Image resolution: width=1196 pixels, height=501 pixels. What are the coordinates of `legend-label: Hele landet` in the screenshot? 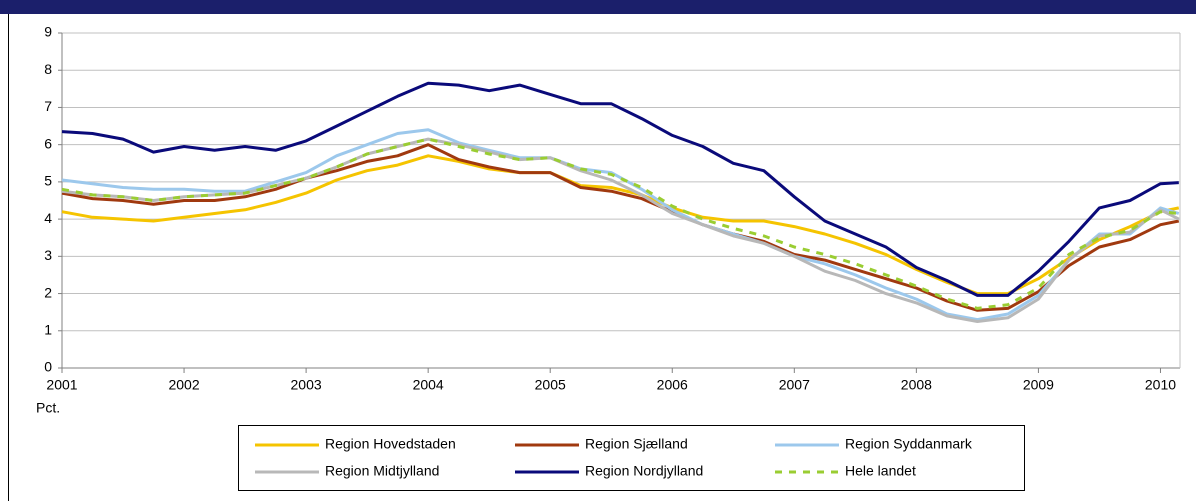 It's located at (880, 471).